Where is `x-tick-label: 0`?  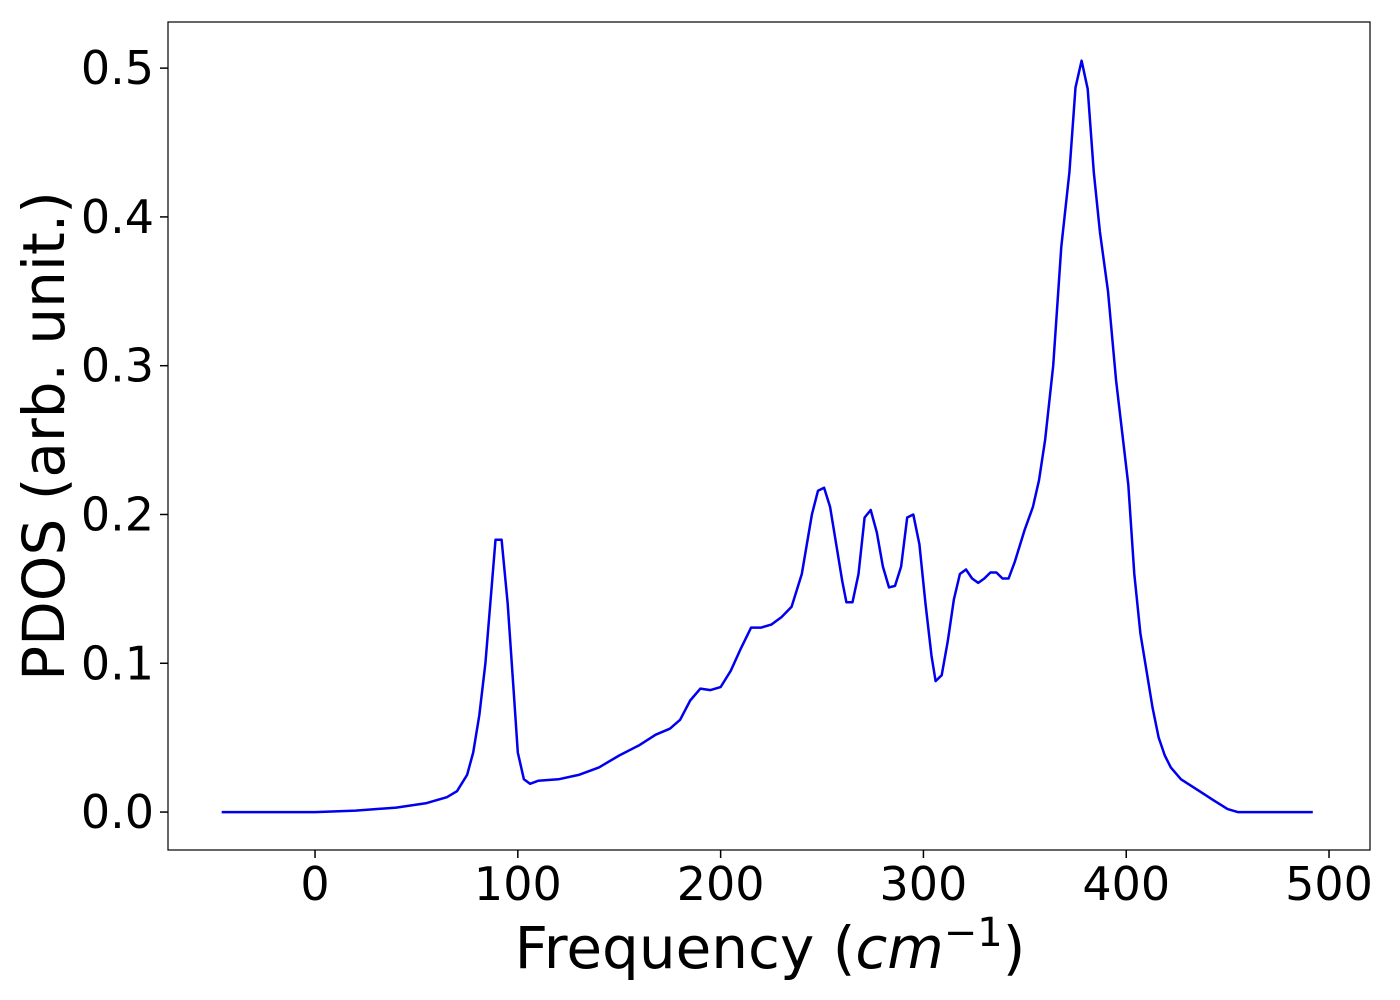
x-tick-label: 0 is located at coordinates (314, 884).